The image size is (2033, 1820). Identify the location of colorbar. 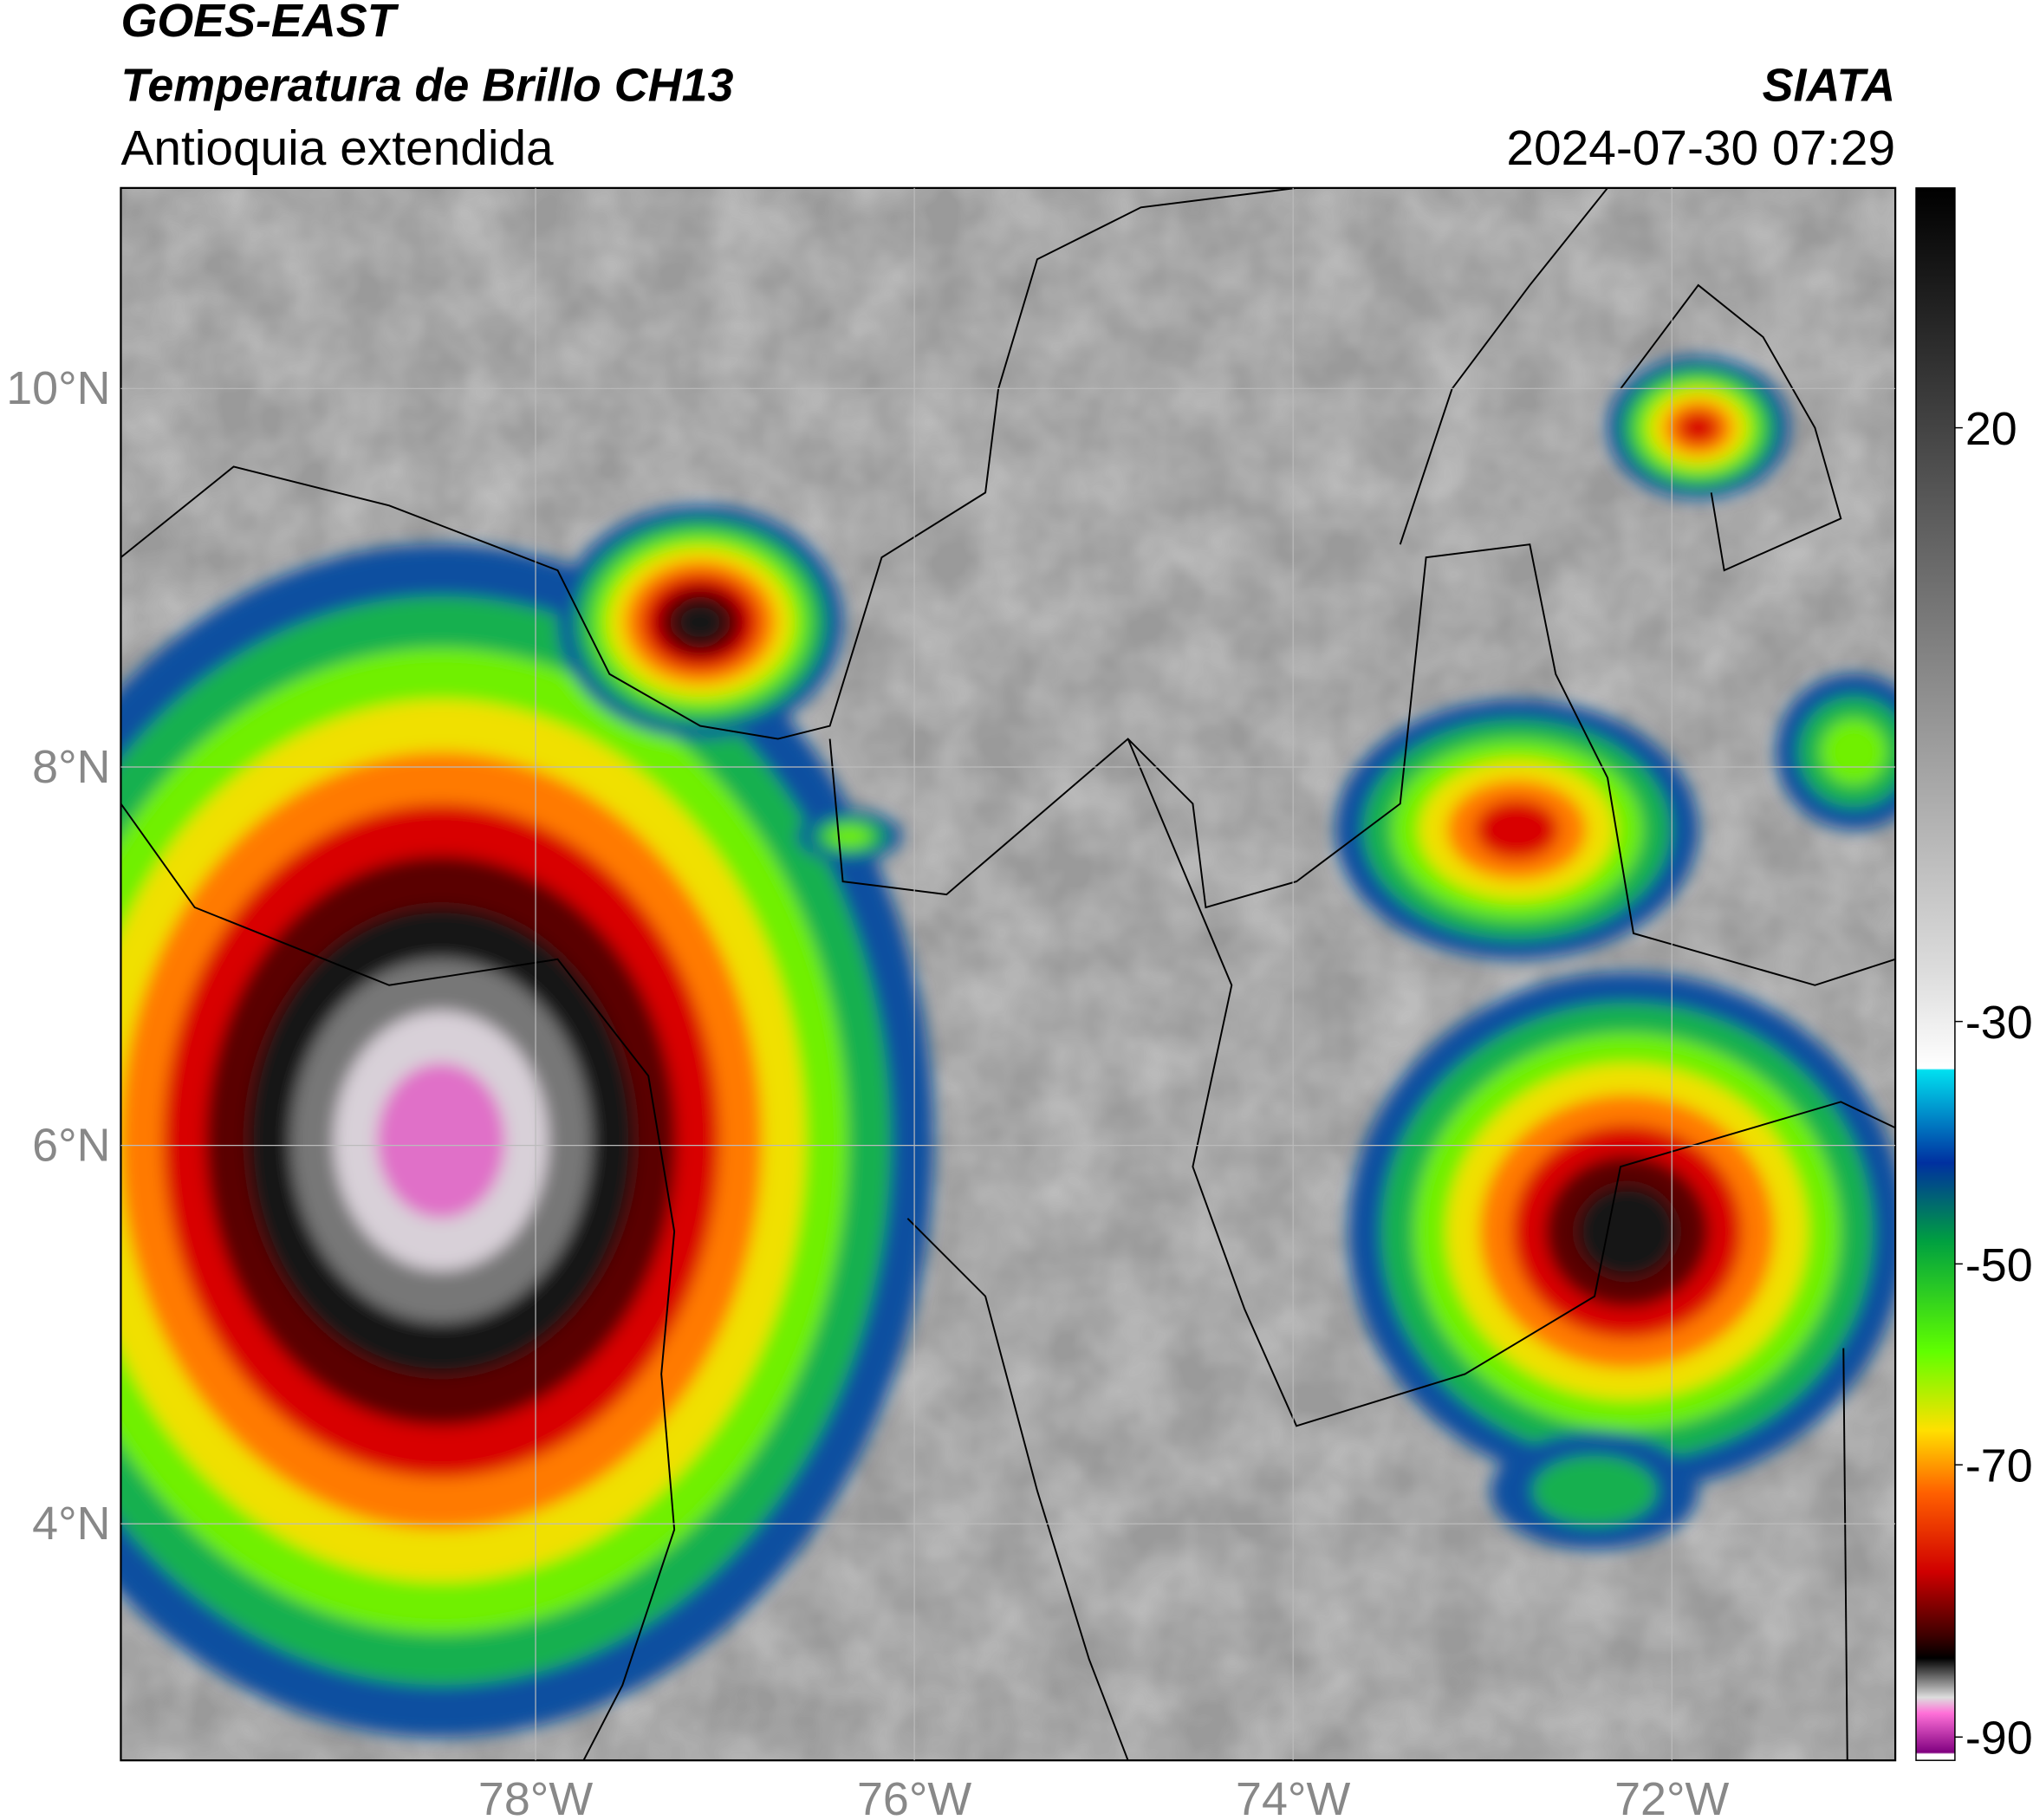
(1936, 974).